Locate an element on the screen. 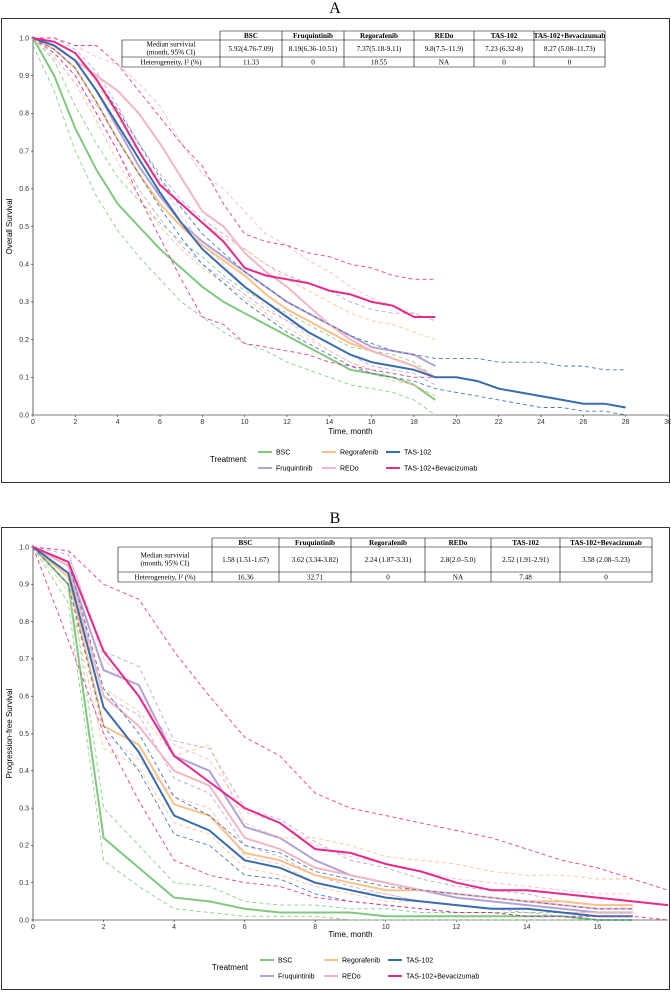 Image resolution: width=671 pixels, height=992 pixels. table-cell: 3.62 (3.34-3.82) is located at coordinates (315, 560).